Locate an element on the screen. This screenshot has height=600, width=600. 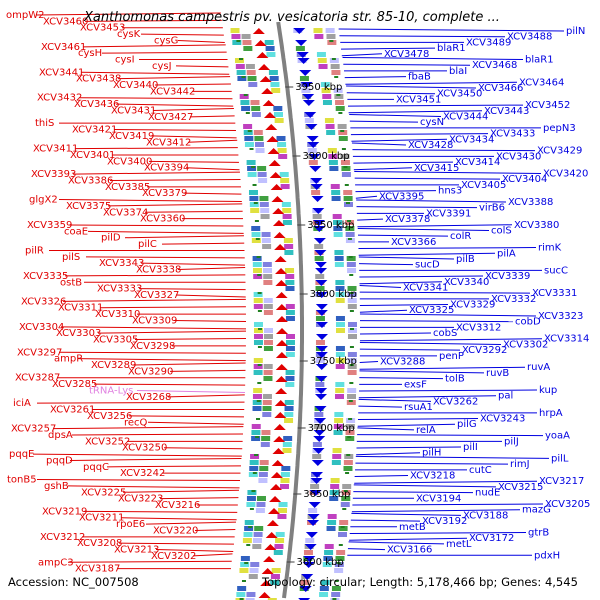
scale-tick-label: 3750 kbp is located at coordinates (333, 361).